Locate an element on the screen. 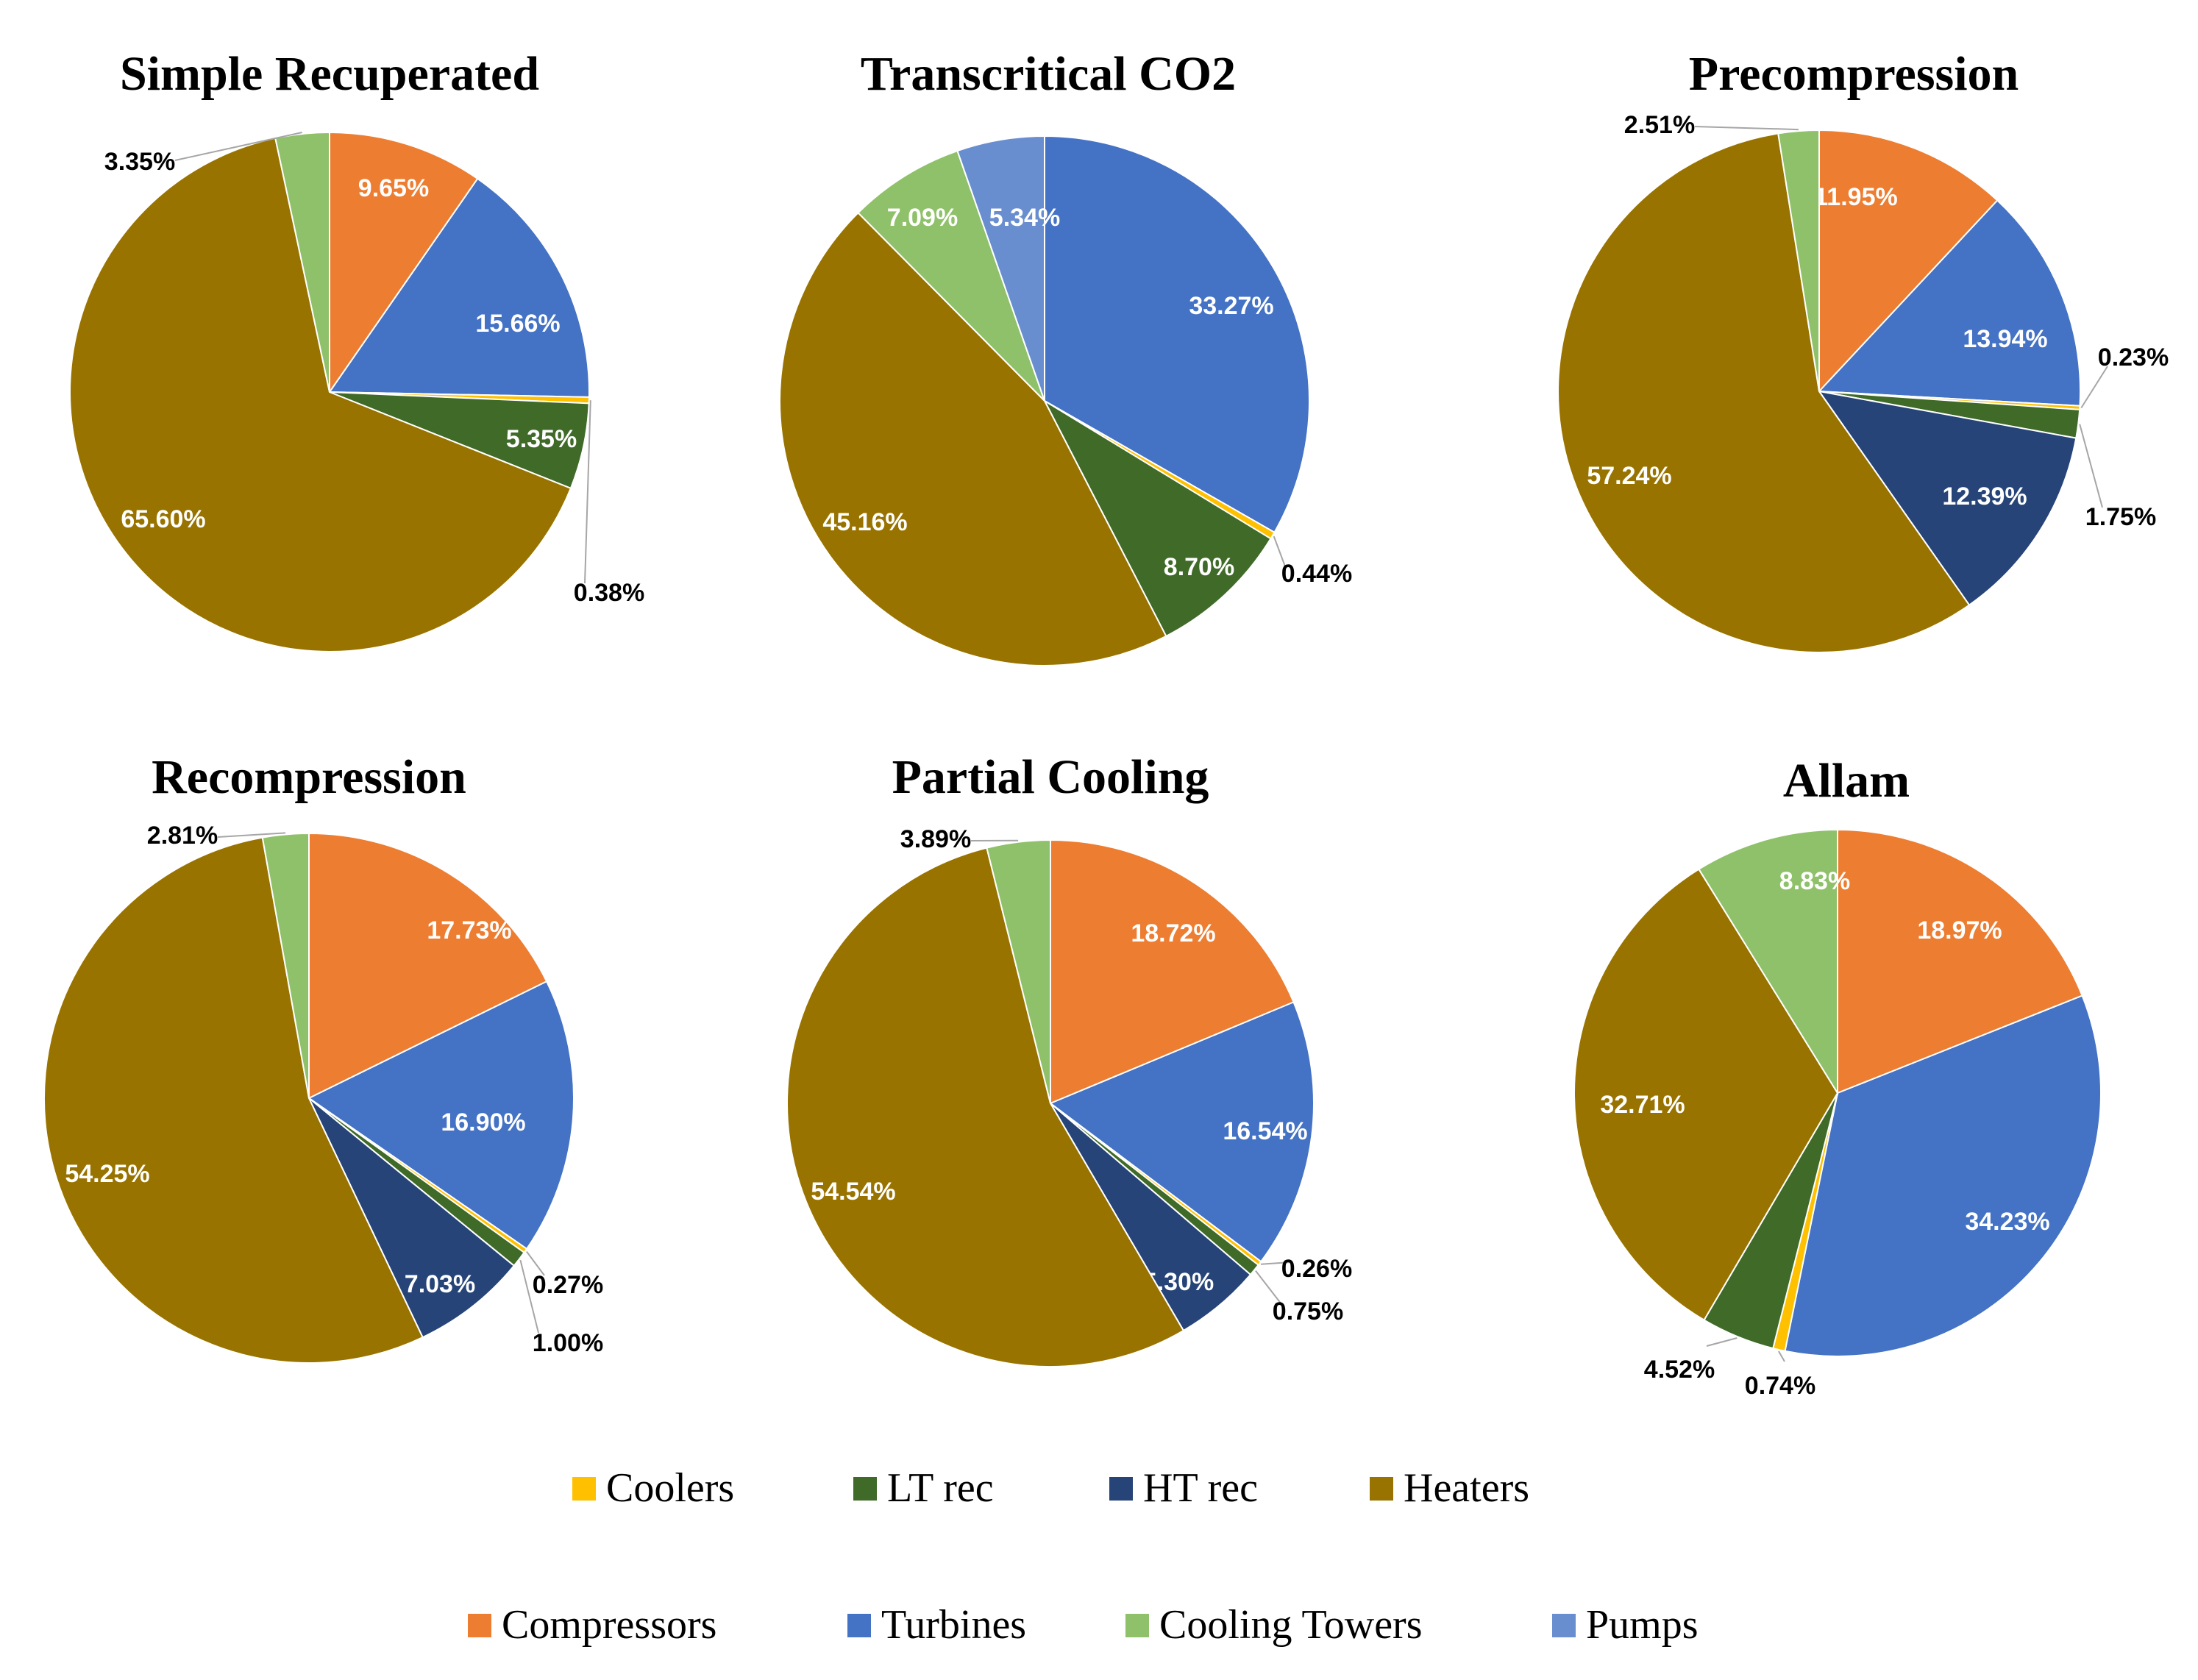 The image size is (2198, 1680). data-label-compressors: 11.95% is located at coordinates (1856, 197).